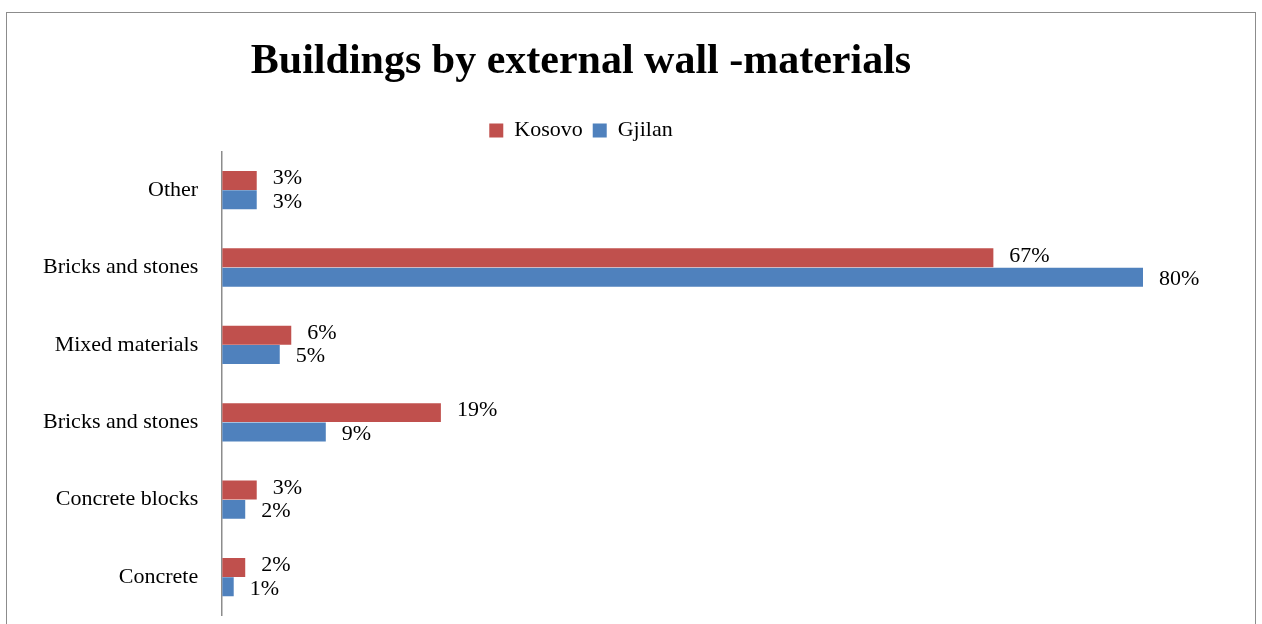 The width and height of the screenshot is (1262, 624). Describe the element at coordinates (581, 59) in the screenshot. I see `chart-title: Buildings by external wall -materials` at that location.